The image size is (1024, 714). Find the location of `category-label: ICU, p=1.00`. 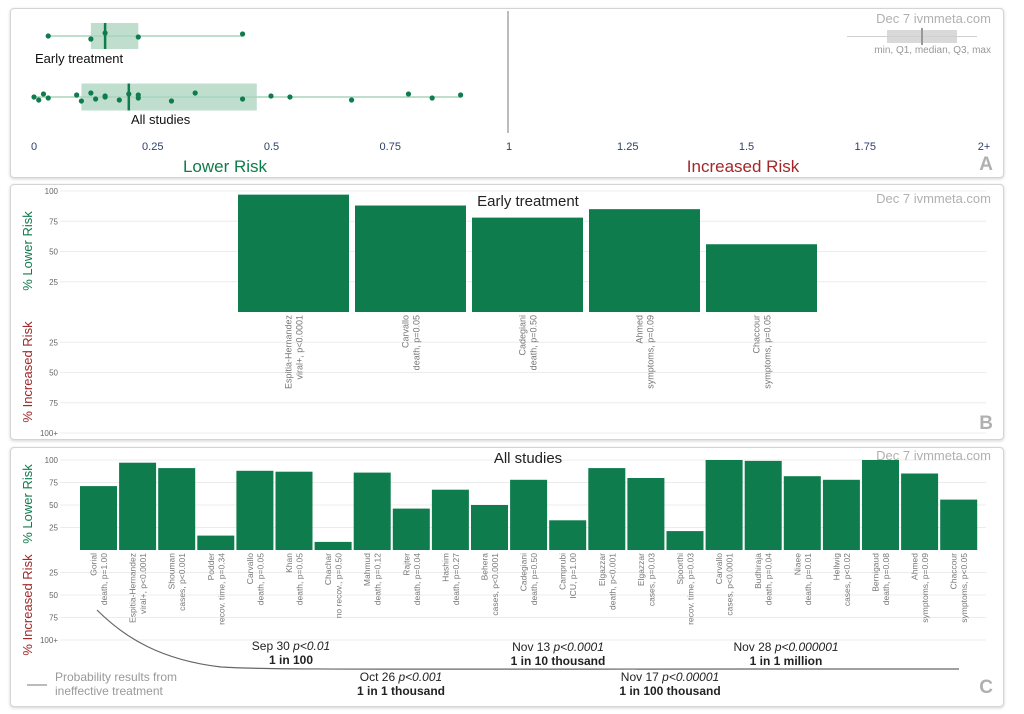

category-label: ICU, p=1.00 is located at coordinates (573, 576).